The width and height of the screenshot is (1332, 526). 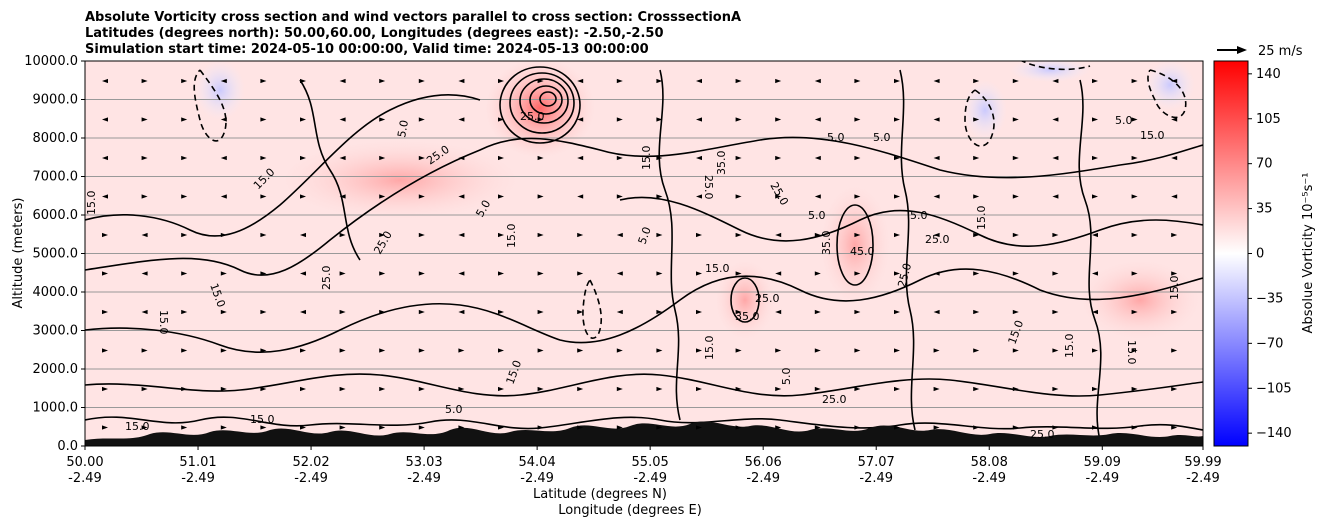 What do you see at coordinates (56, 369) in the screenshot?
I see `y-tick-label: 2000.0` at bounding box center [56, 369].